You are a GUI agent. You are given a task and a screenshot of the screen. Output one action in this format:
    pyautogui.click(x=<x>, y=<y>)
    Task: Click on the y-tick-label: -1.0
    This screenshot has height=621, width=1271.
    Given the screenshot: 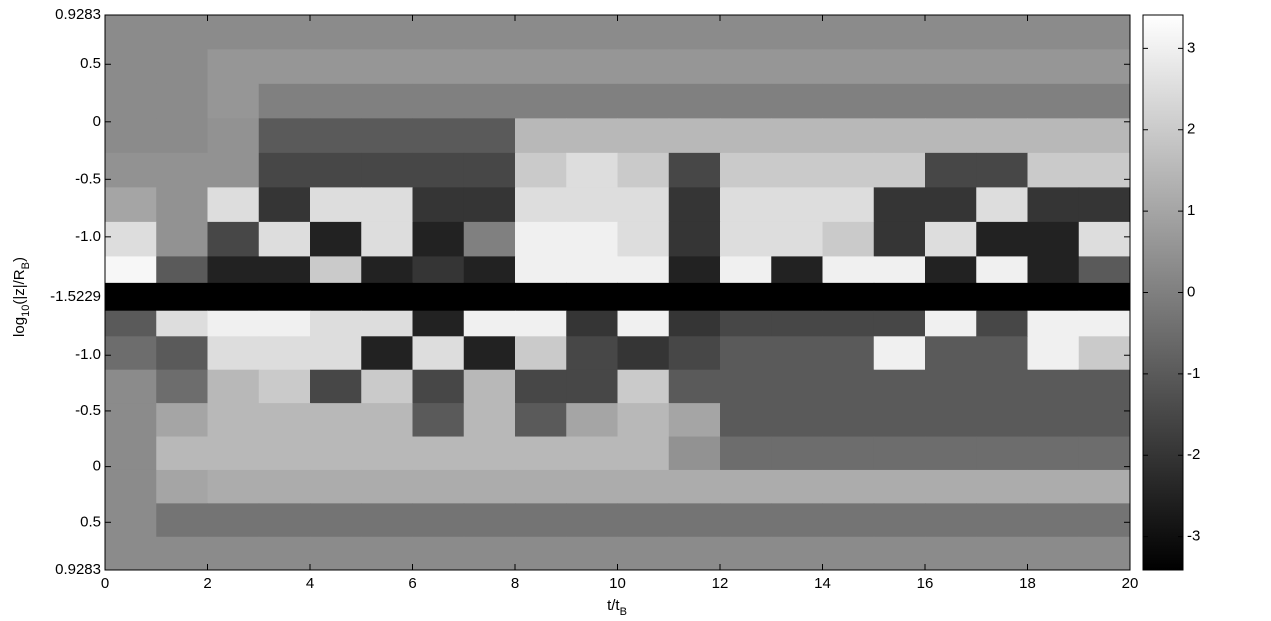 What is the action you would take?
    pyautogui.click(x=88, y=354)
    